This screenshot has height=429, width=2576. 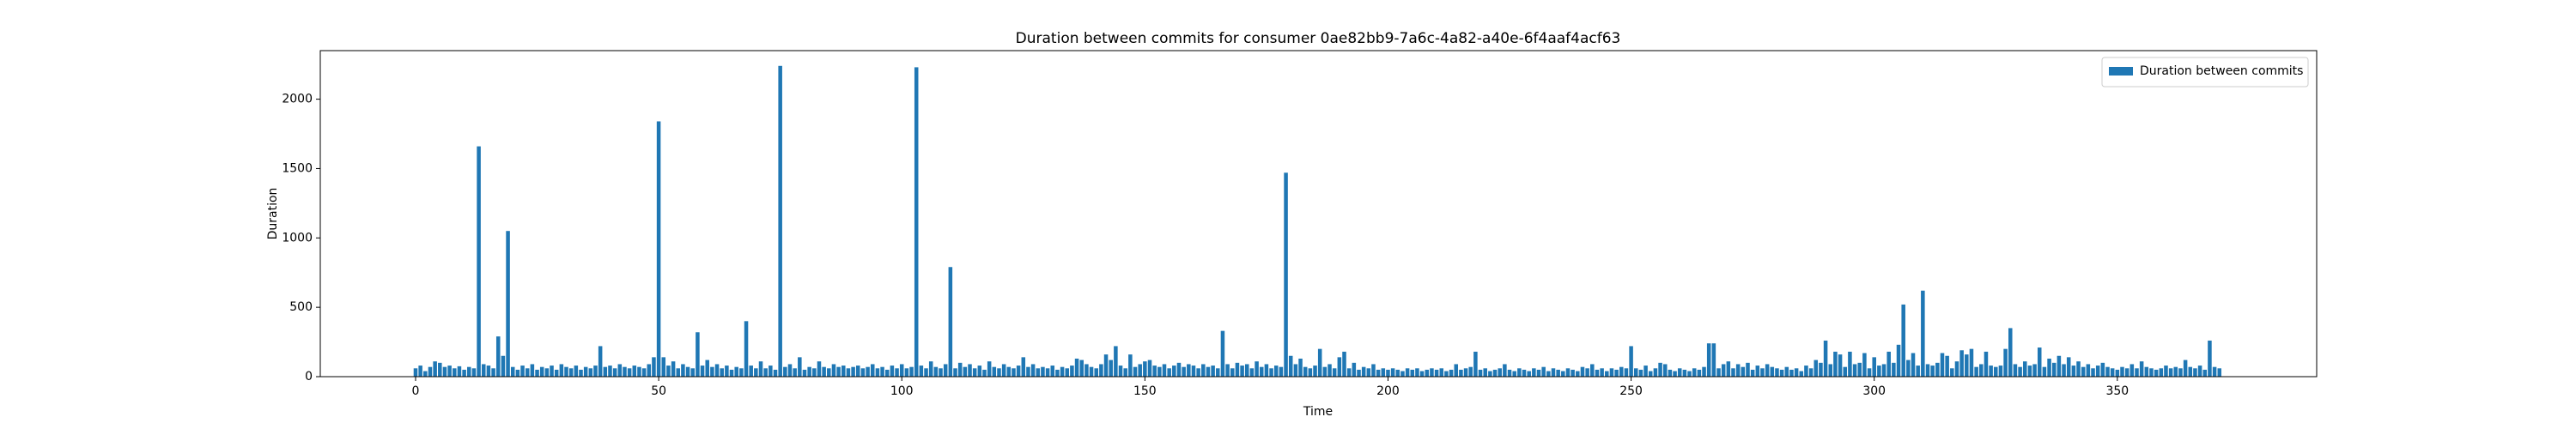 What do you see at coordinates (273, 214) in the screenshot?
I see `y-axis-label: Duration` at bounding box center [273, 214].